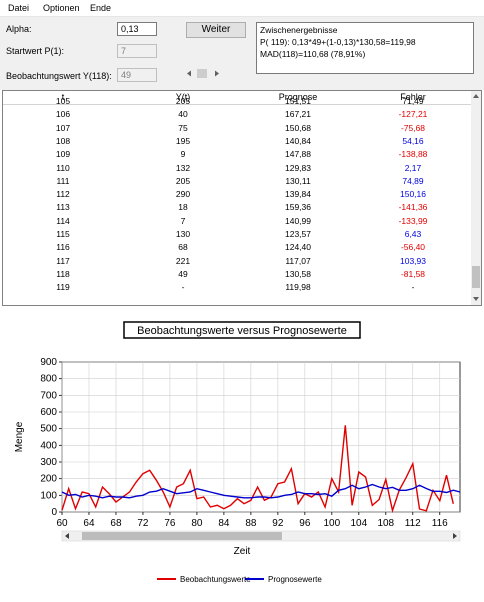 Image resolution: width=484 pixels, height=602 pixels. What do you see at coordinates (137, 75) in the screenshot?
I see `beobachtungswert-input` at bounding box center [137, 75].